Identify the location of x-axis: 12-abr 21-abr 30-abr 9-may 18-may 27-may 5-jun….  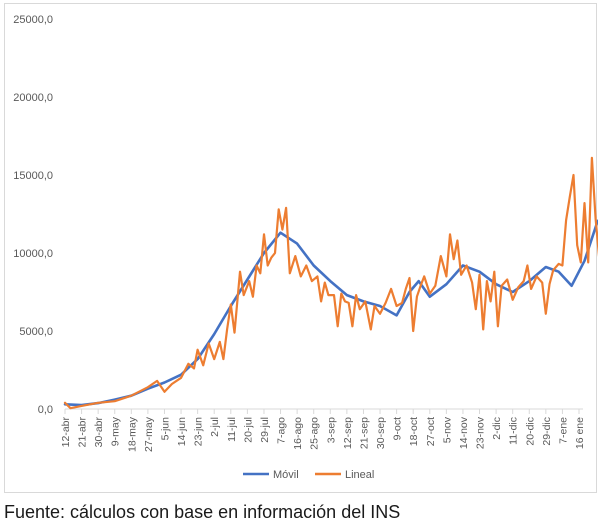
(323, 430).